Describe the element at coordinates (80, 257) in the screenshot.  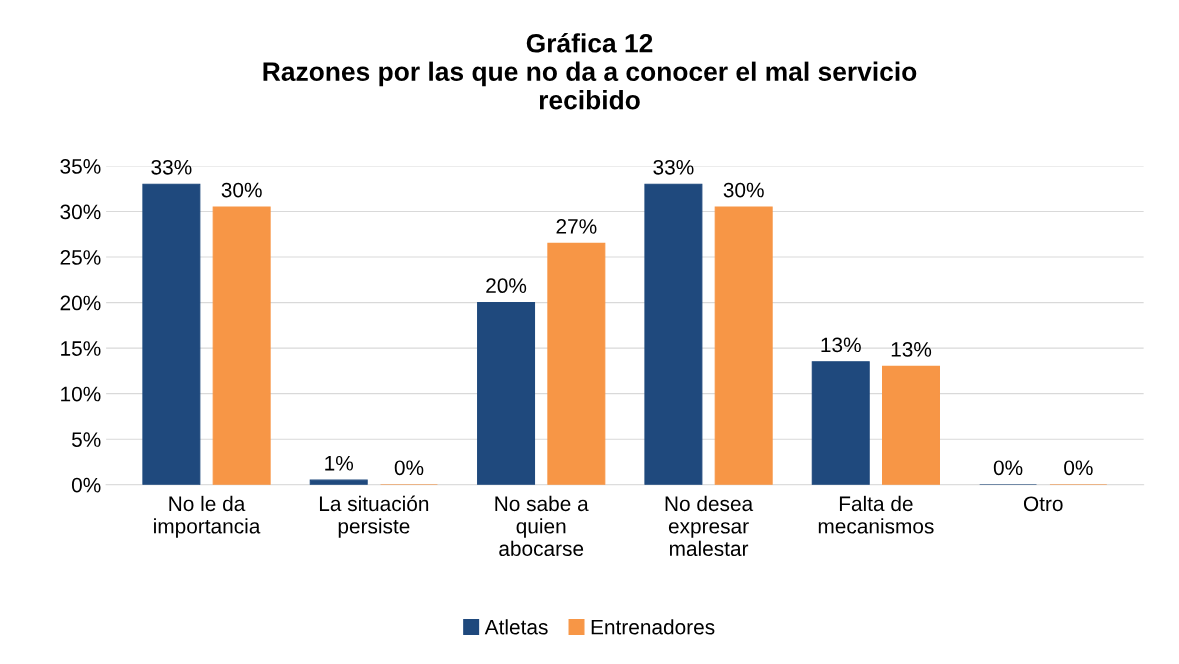
I see `y-tick-label: 25%` at that location.